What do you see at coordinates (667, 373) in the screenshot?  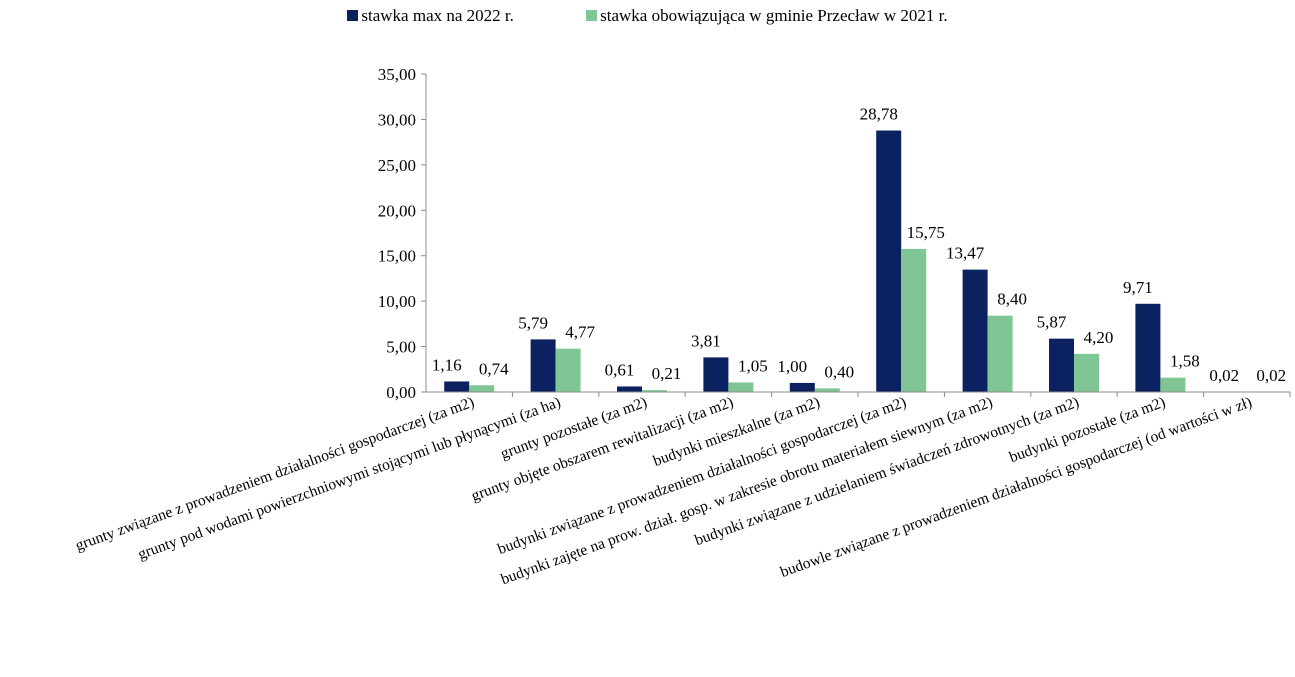 I see `data-label-current-2021: 0,21` at bounding box center [667, 373].